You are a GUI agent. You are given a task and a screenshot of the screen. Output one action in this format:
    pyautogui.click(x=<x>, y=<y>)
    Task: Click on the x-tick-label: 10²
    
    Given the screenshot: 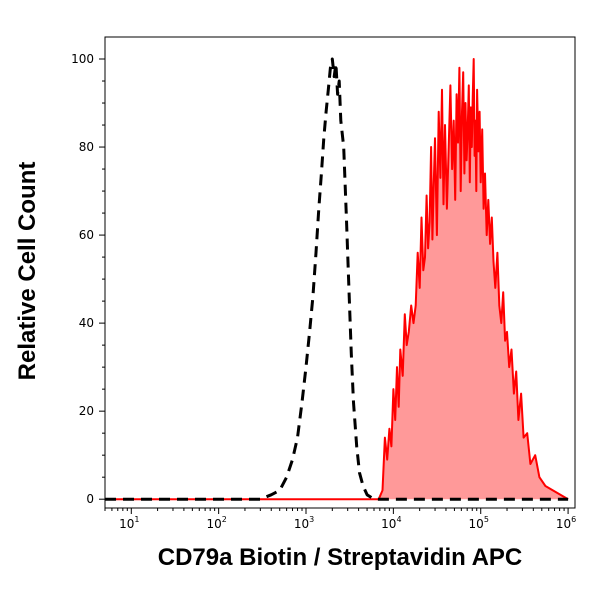 What is the action you would take?
    pyautogui.click(x=216, y=523)
    